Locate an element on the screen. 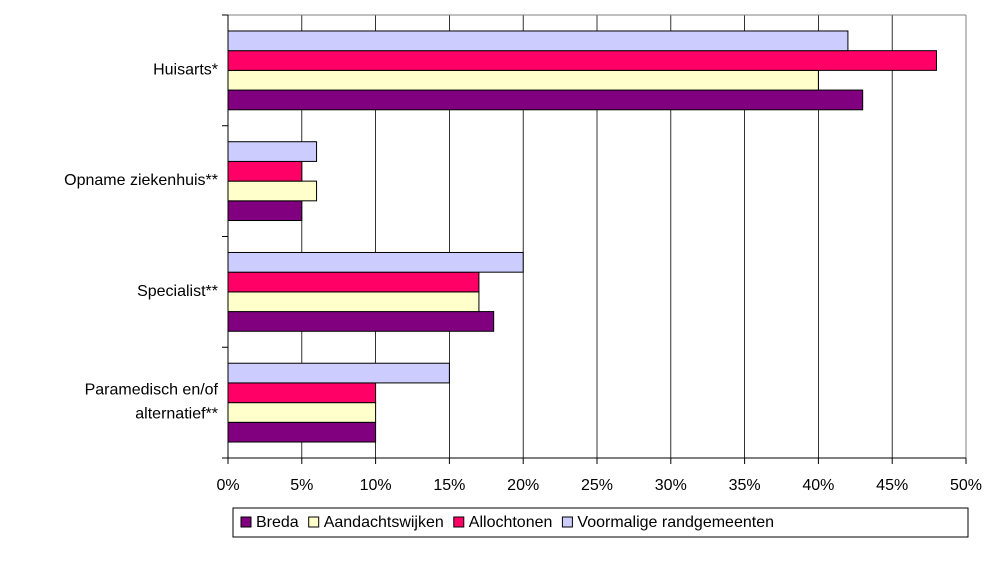  legend-label: Voormalige randgemeenten is located at coordinates (675, 522).